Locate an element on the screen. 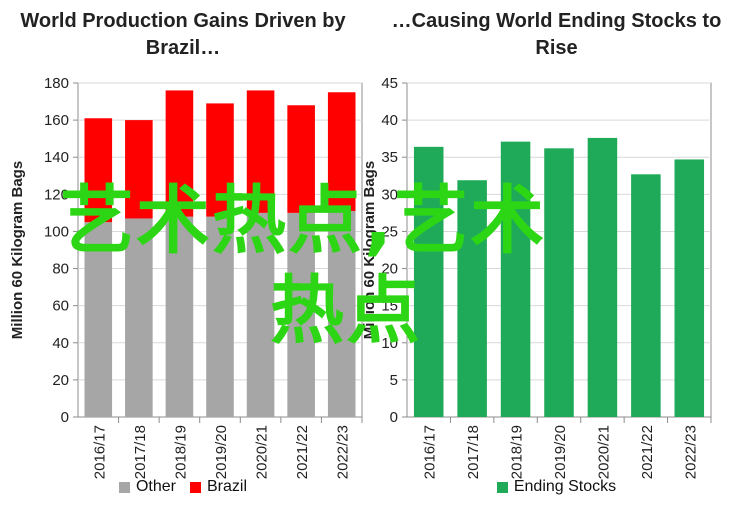  legend-swatch-other is located at coordinates (124, 487).